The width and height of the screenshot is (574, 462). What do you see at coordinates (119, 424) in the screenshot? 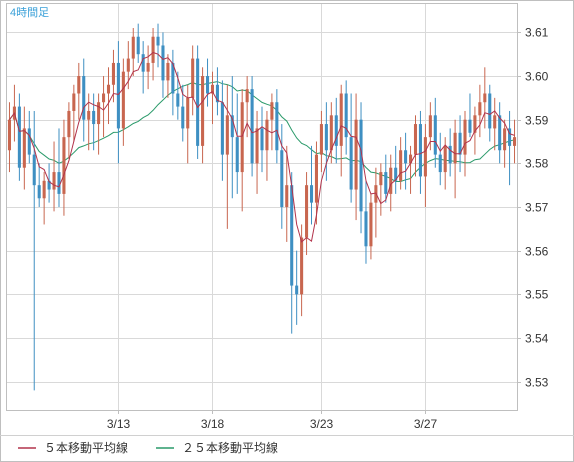
I see `x-tick-label: 3/13` at bounding box center [119, 424].